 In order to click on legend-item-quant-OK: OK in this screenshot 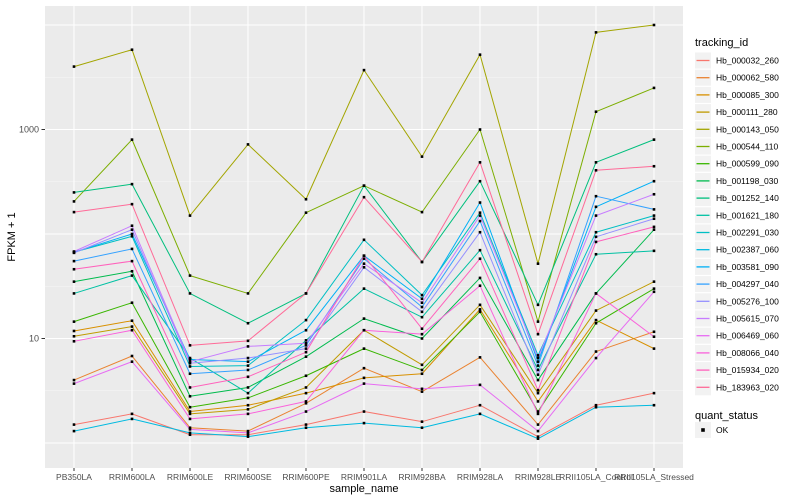, I will do `click(712, 430)`.